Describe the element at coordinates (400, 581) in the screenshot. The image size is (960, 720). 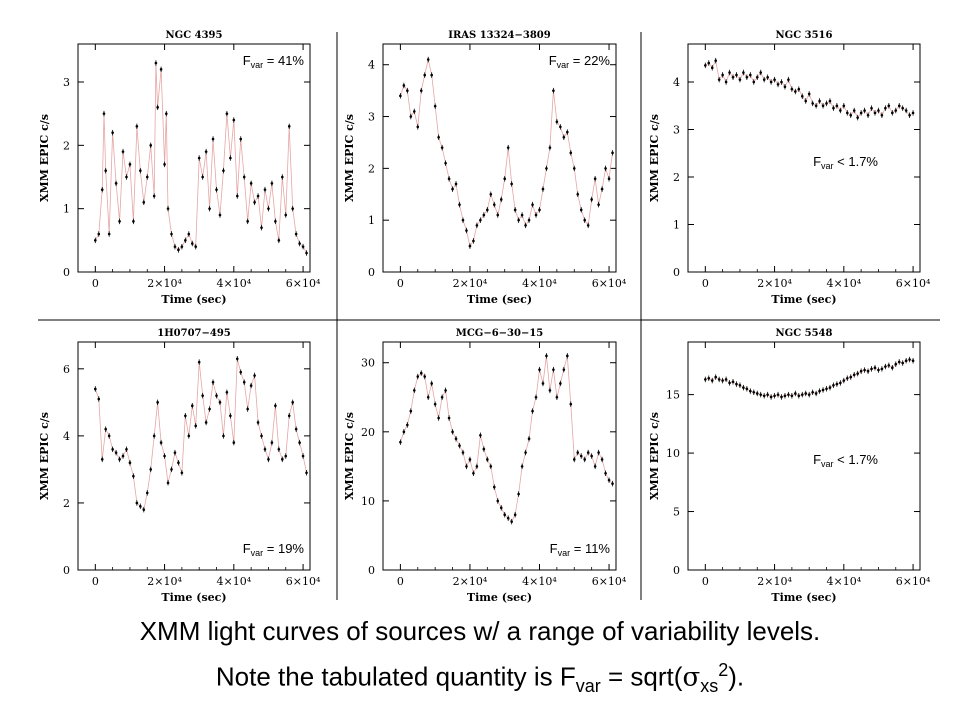
I see `x-tick-label: 0` at that location.